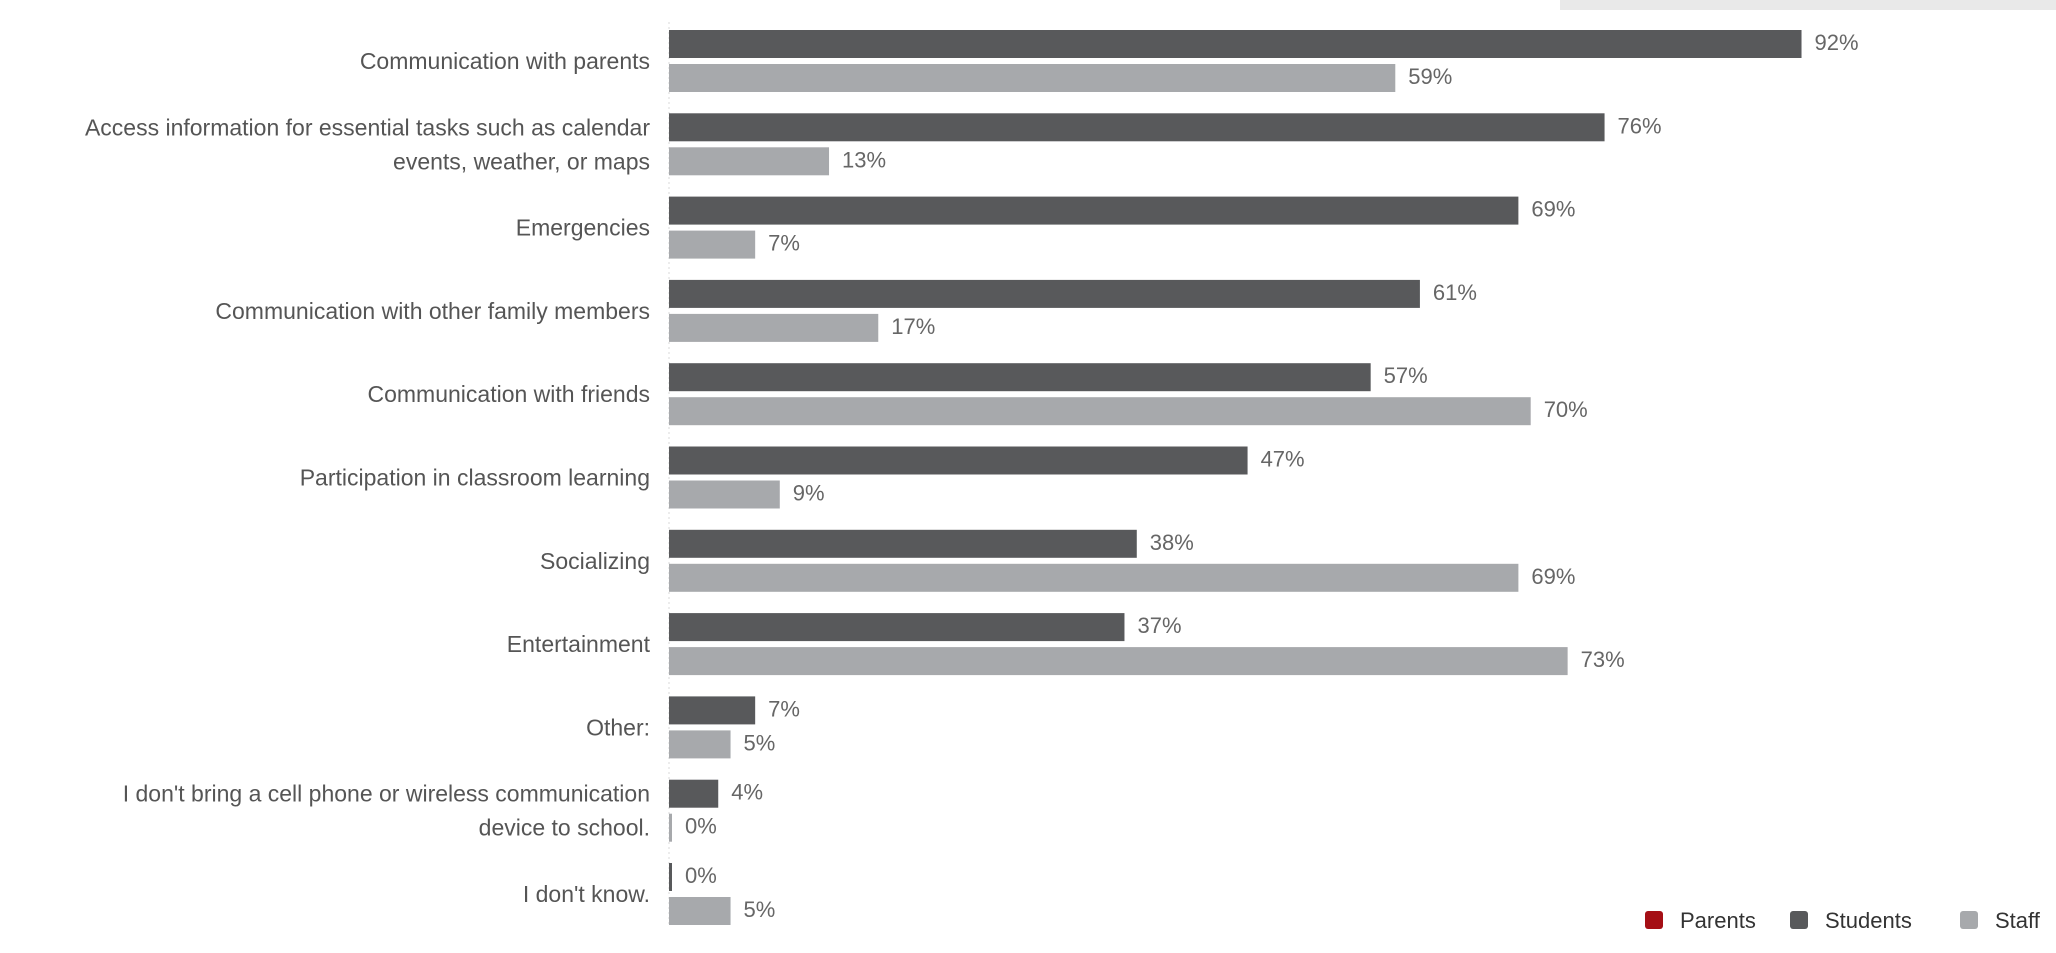 The image size is (2056, 953). Describe the element at coordinates (521, 161) in the screenshot. I see `category-label: events, weather, or maps` at that location.